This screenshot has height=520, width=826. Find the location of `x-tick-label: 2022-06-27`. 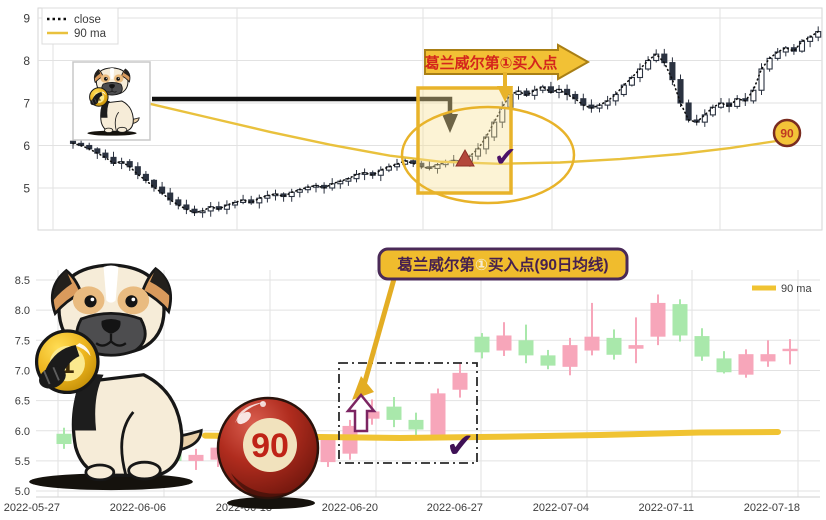

x-tick-label: 2022-06-27 is located at coordinates (455, 508).